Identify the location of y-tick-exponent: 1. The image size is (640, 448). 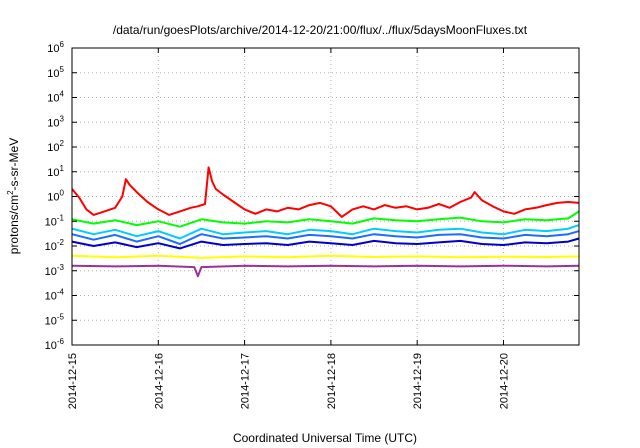
(62, 168).